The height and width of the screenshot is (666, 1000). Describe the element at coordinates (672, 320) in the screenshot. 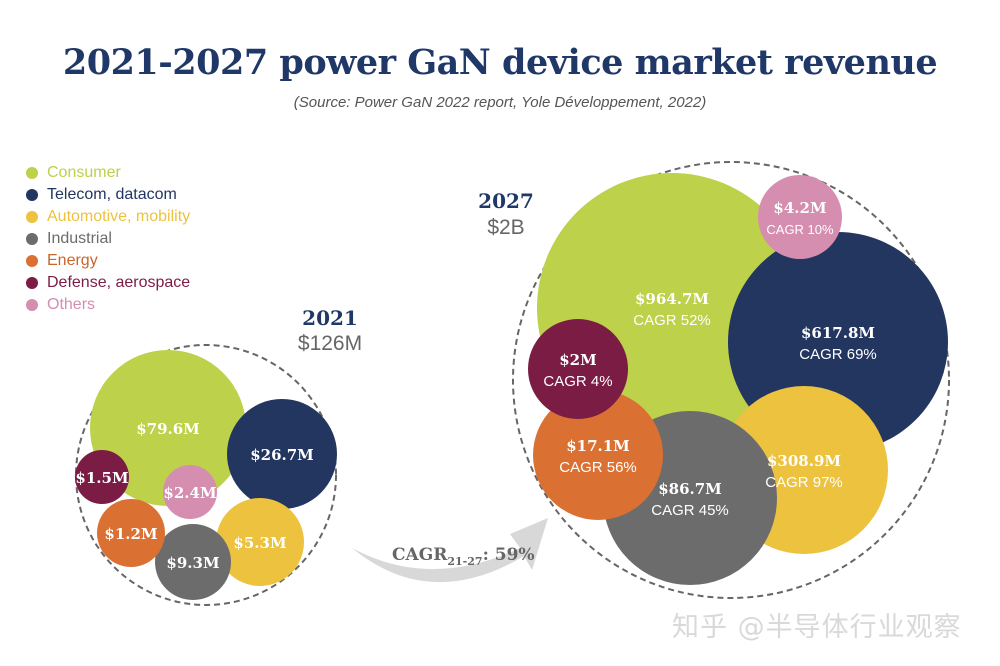

I see `cagr-label: CAGR 52%` at that location.